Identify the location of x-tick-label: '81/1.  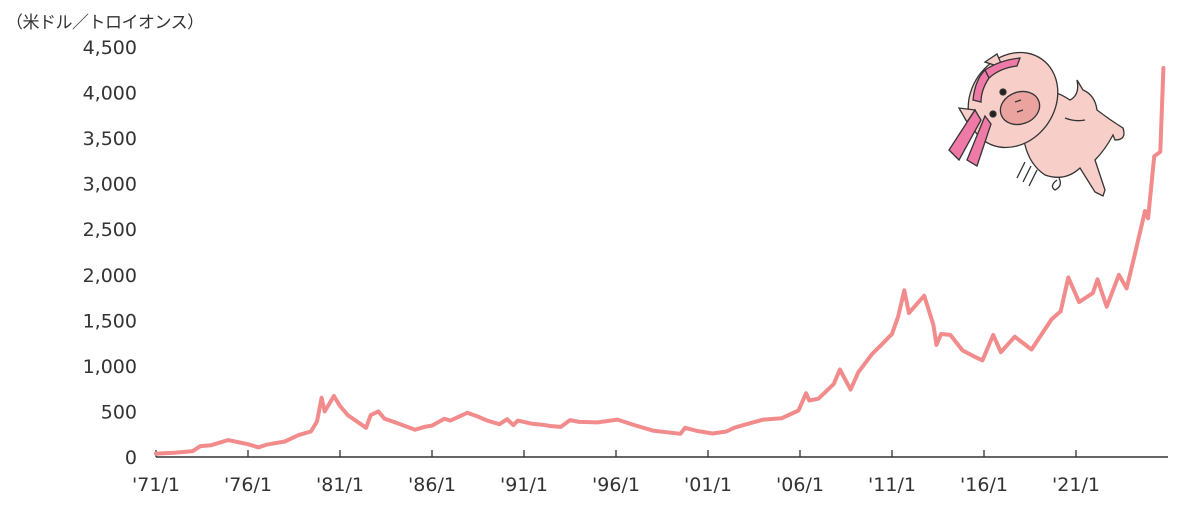
(340, 485).